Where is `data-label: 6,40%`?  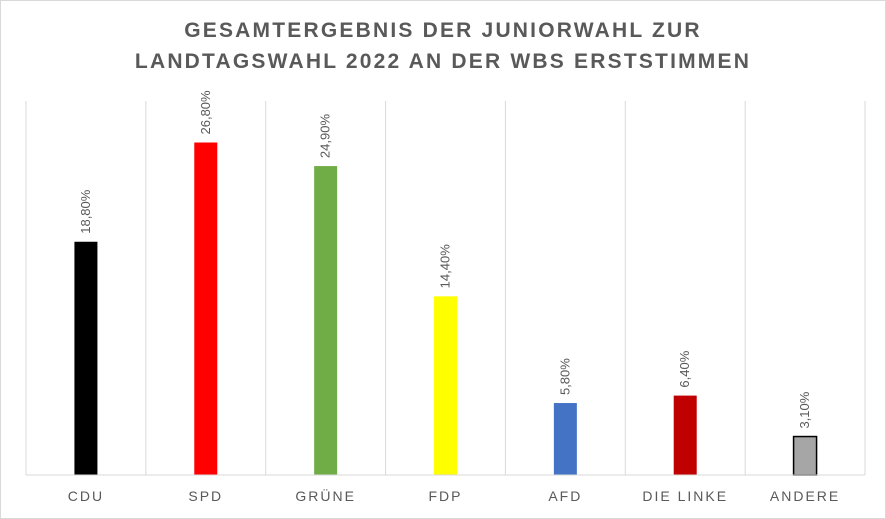 data-label: 6,40% is located at coordinates (684, 368).